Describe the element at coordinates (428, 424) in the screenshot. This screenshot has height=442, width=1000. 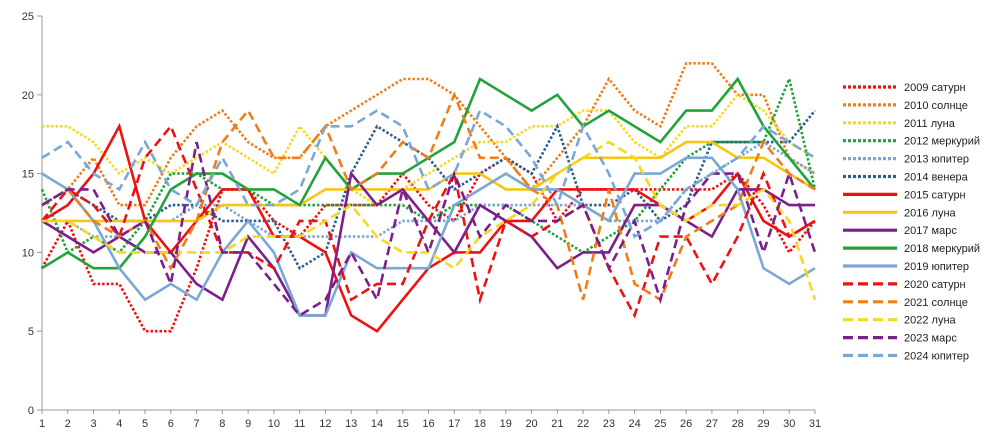
I see `x-tick-label: 16` at that location.